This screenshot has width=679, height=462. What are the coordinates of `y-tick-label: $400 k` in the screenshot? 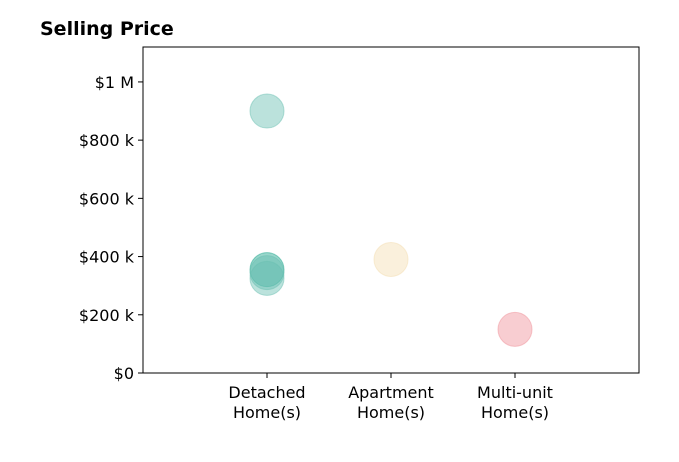 It's located at (107, 257).